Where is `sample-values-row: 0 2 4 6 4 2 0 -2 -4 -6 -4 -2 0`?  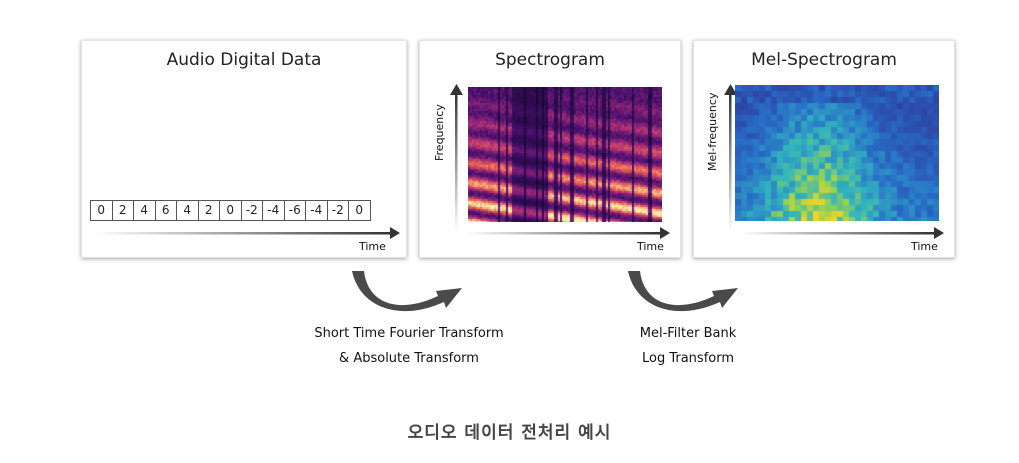 sample-values-row: 0 2 4 6 4 2 0 -2 -4 -6 -4 -2 0 is located at coordinates (230, 210).